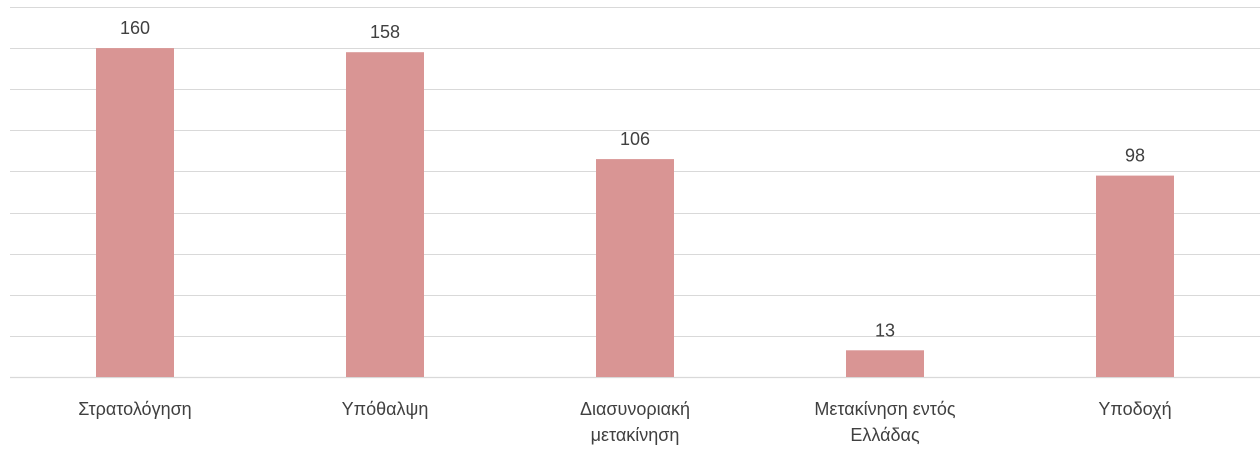  I want to click on category-label-line: Υποδοχή, so click(1134, 409).